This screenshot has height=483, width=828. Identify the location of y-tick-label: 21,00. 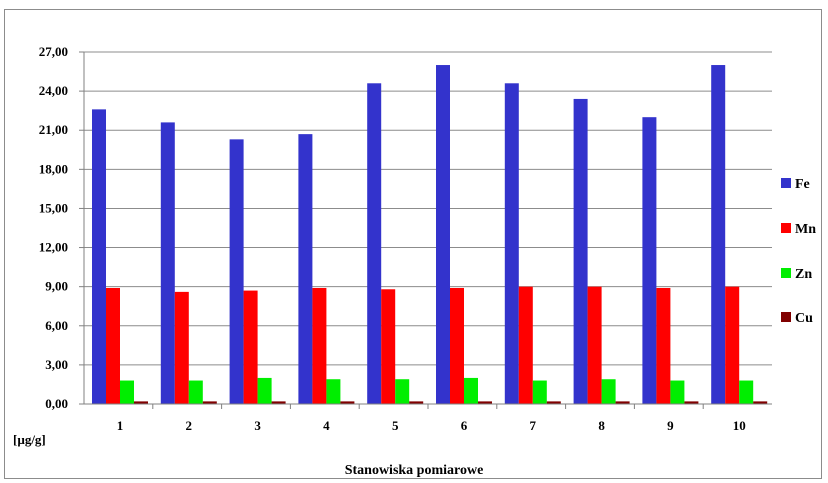
(53, 129).